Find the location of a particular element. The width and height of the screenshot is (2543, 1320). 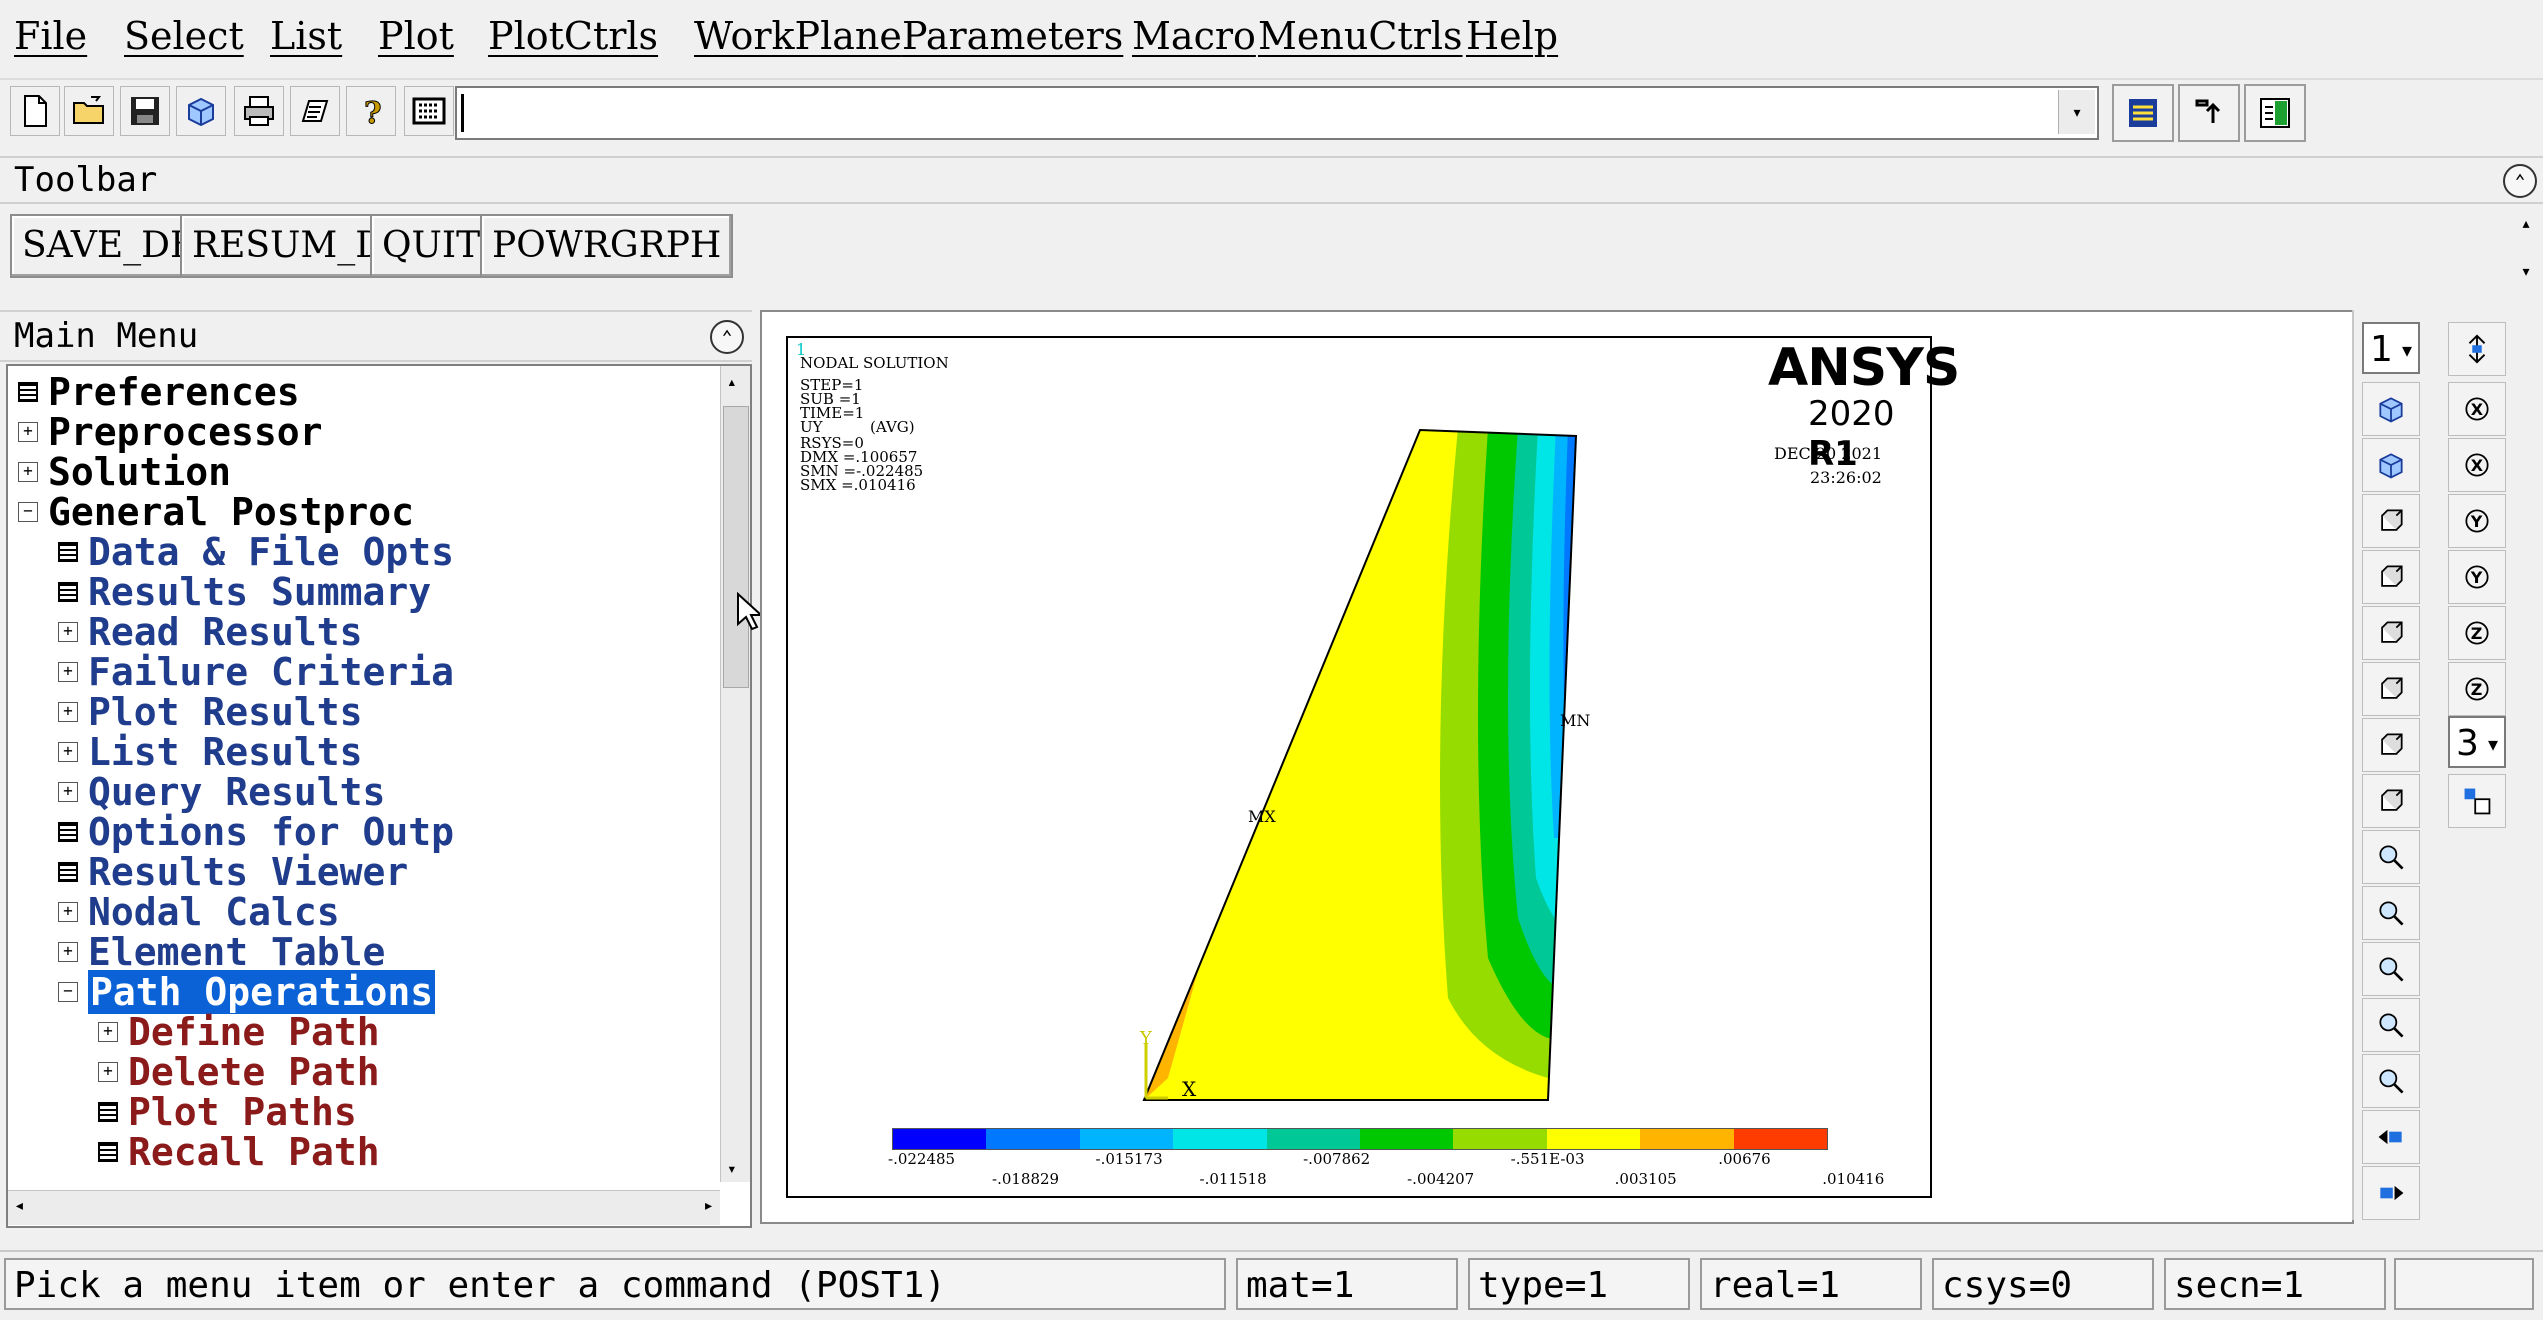

menu-plot: Plot is located at coordinates (416, 36).